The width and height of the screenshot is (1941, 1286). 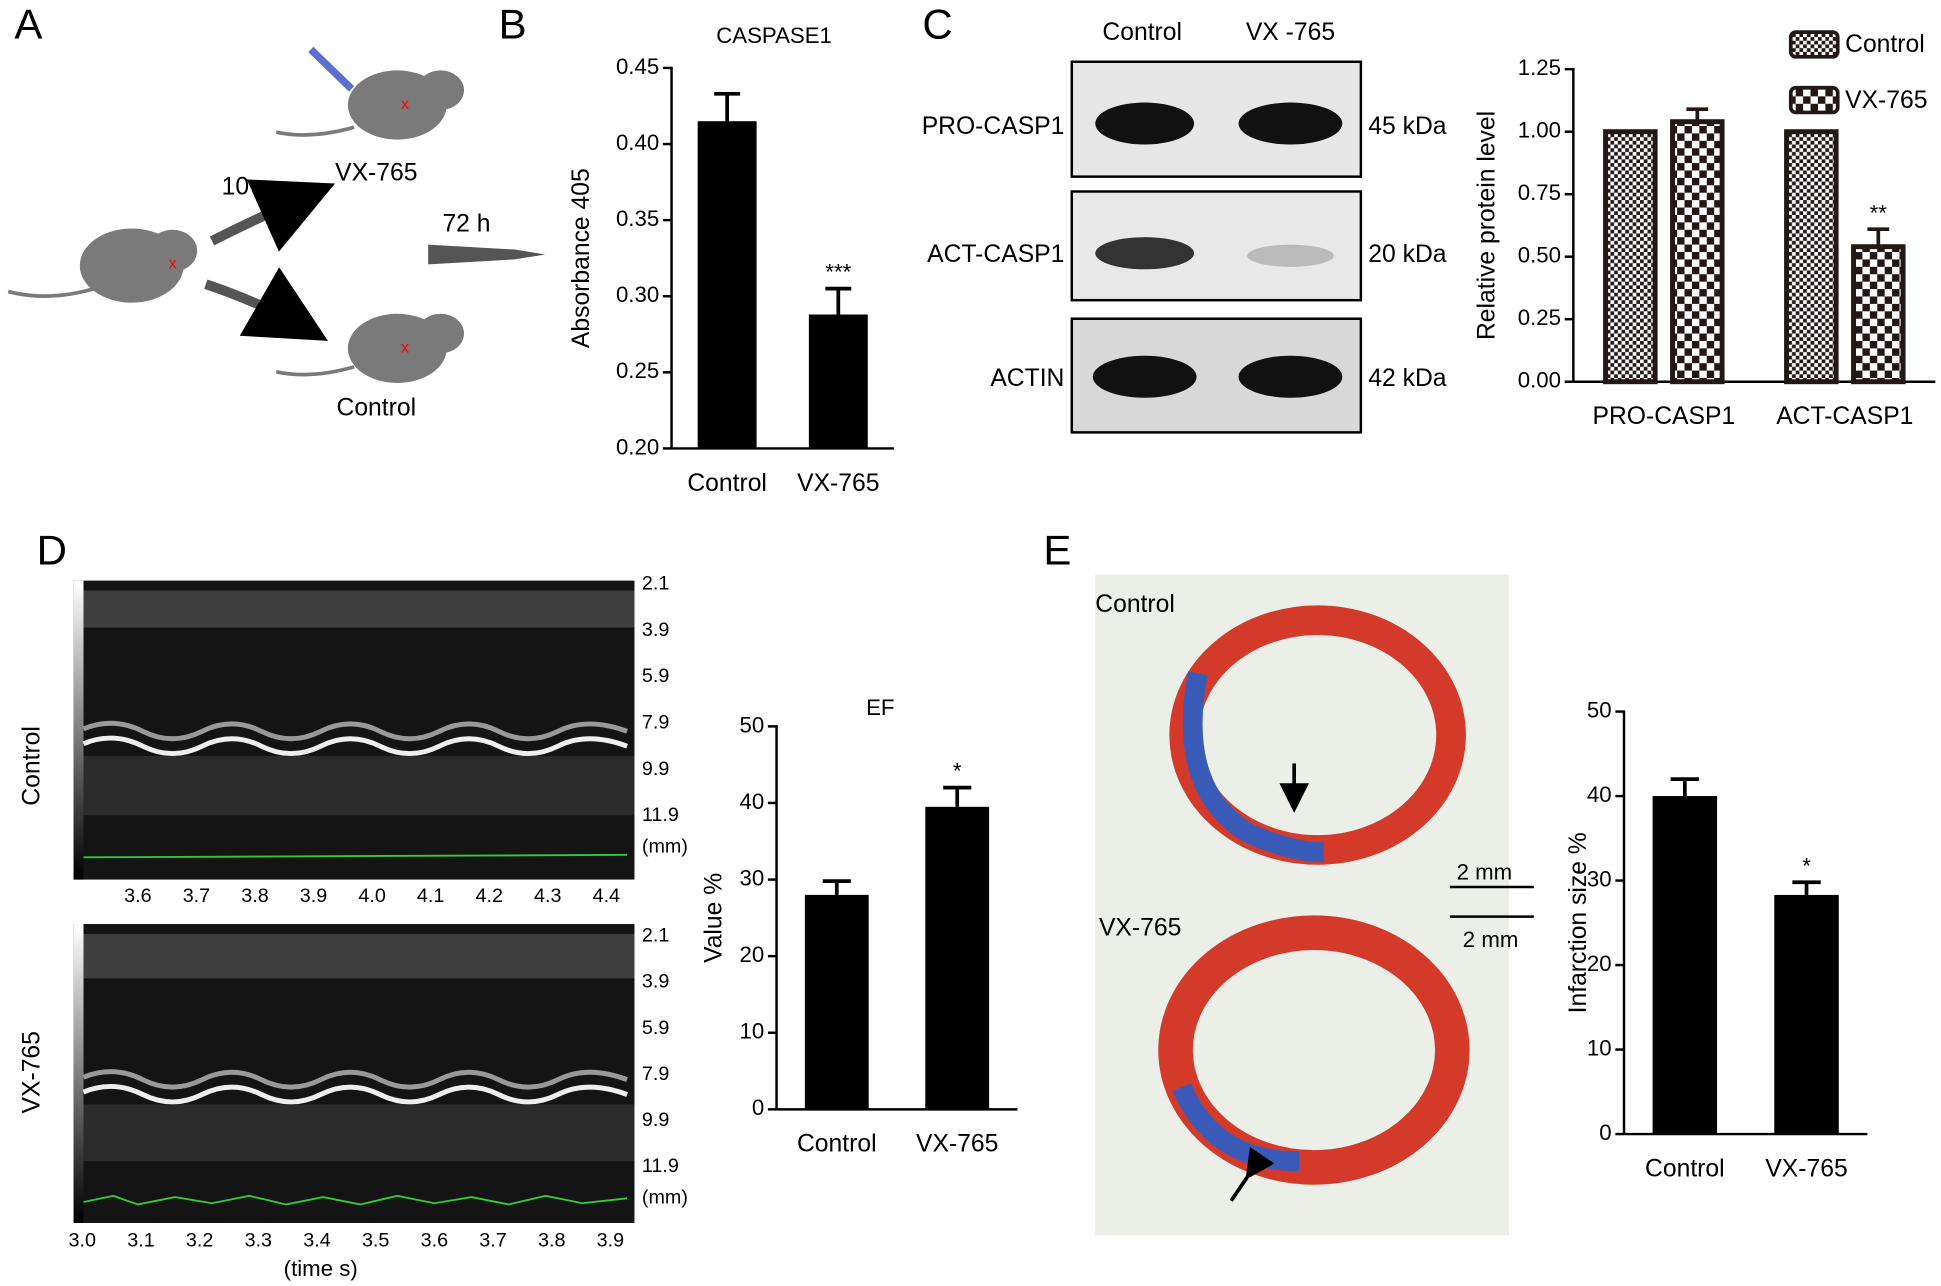 What do you see at coordinates (1886, 100) in the screenshot?
I see `legend-label: VX-765` at bounding box center [1886, 100].